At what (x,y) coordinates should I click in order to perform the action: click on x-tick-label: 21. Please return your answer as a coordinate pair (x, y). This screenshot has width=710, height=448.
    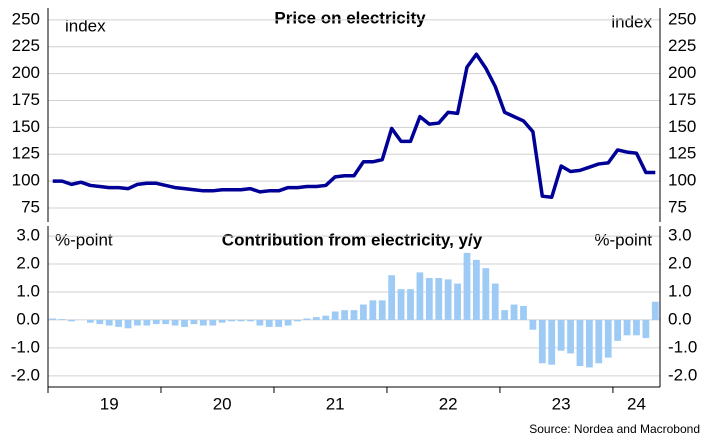
    Looking at the image, I should click on (335, 403).